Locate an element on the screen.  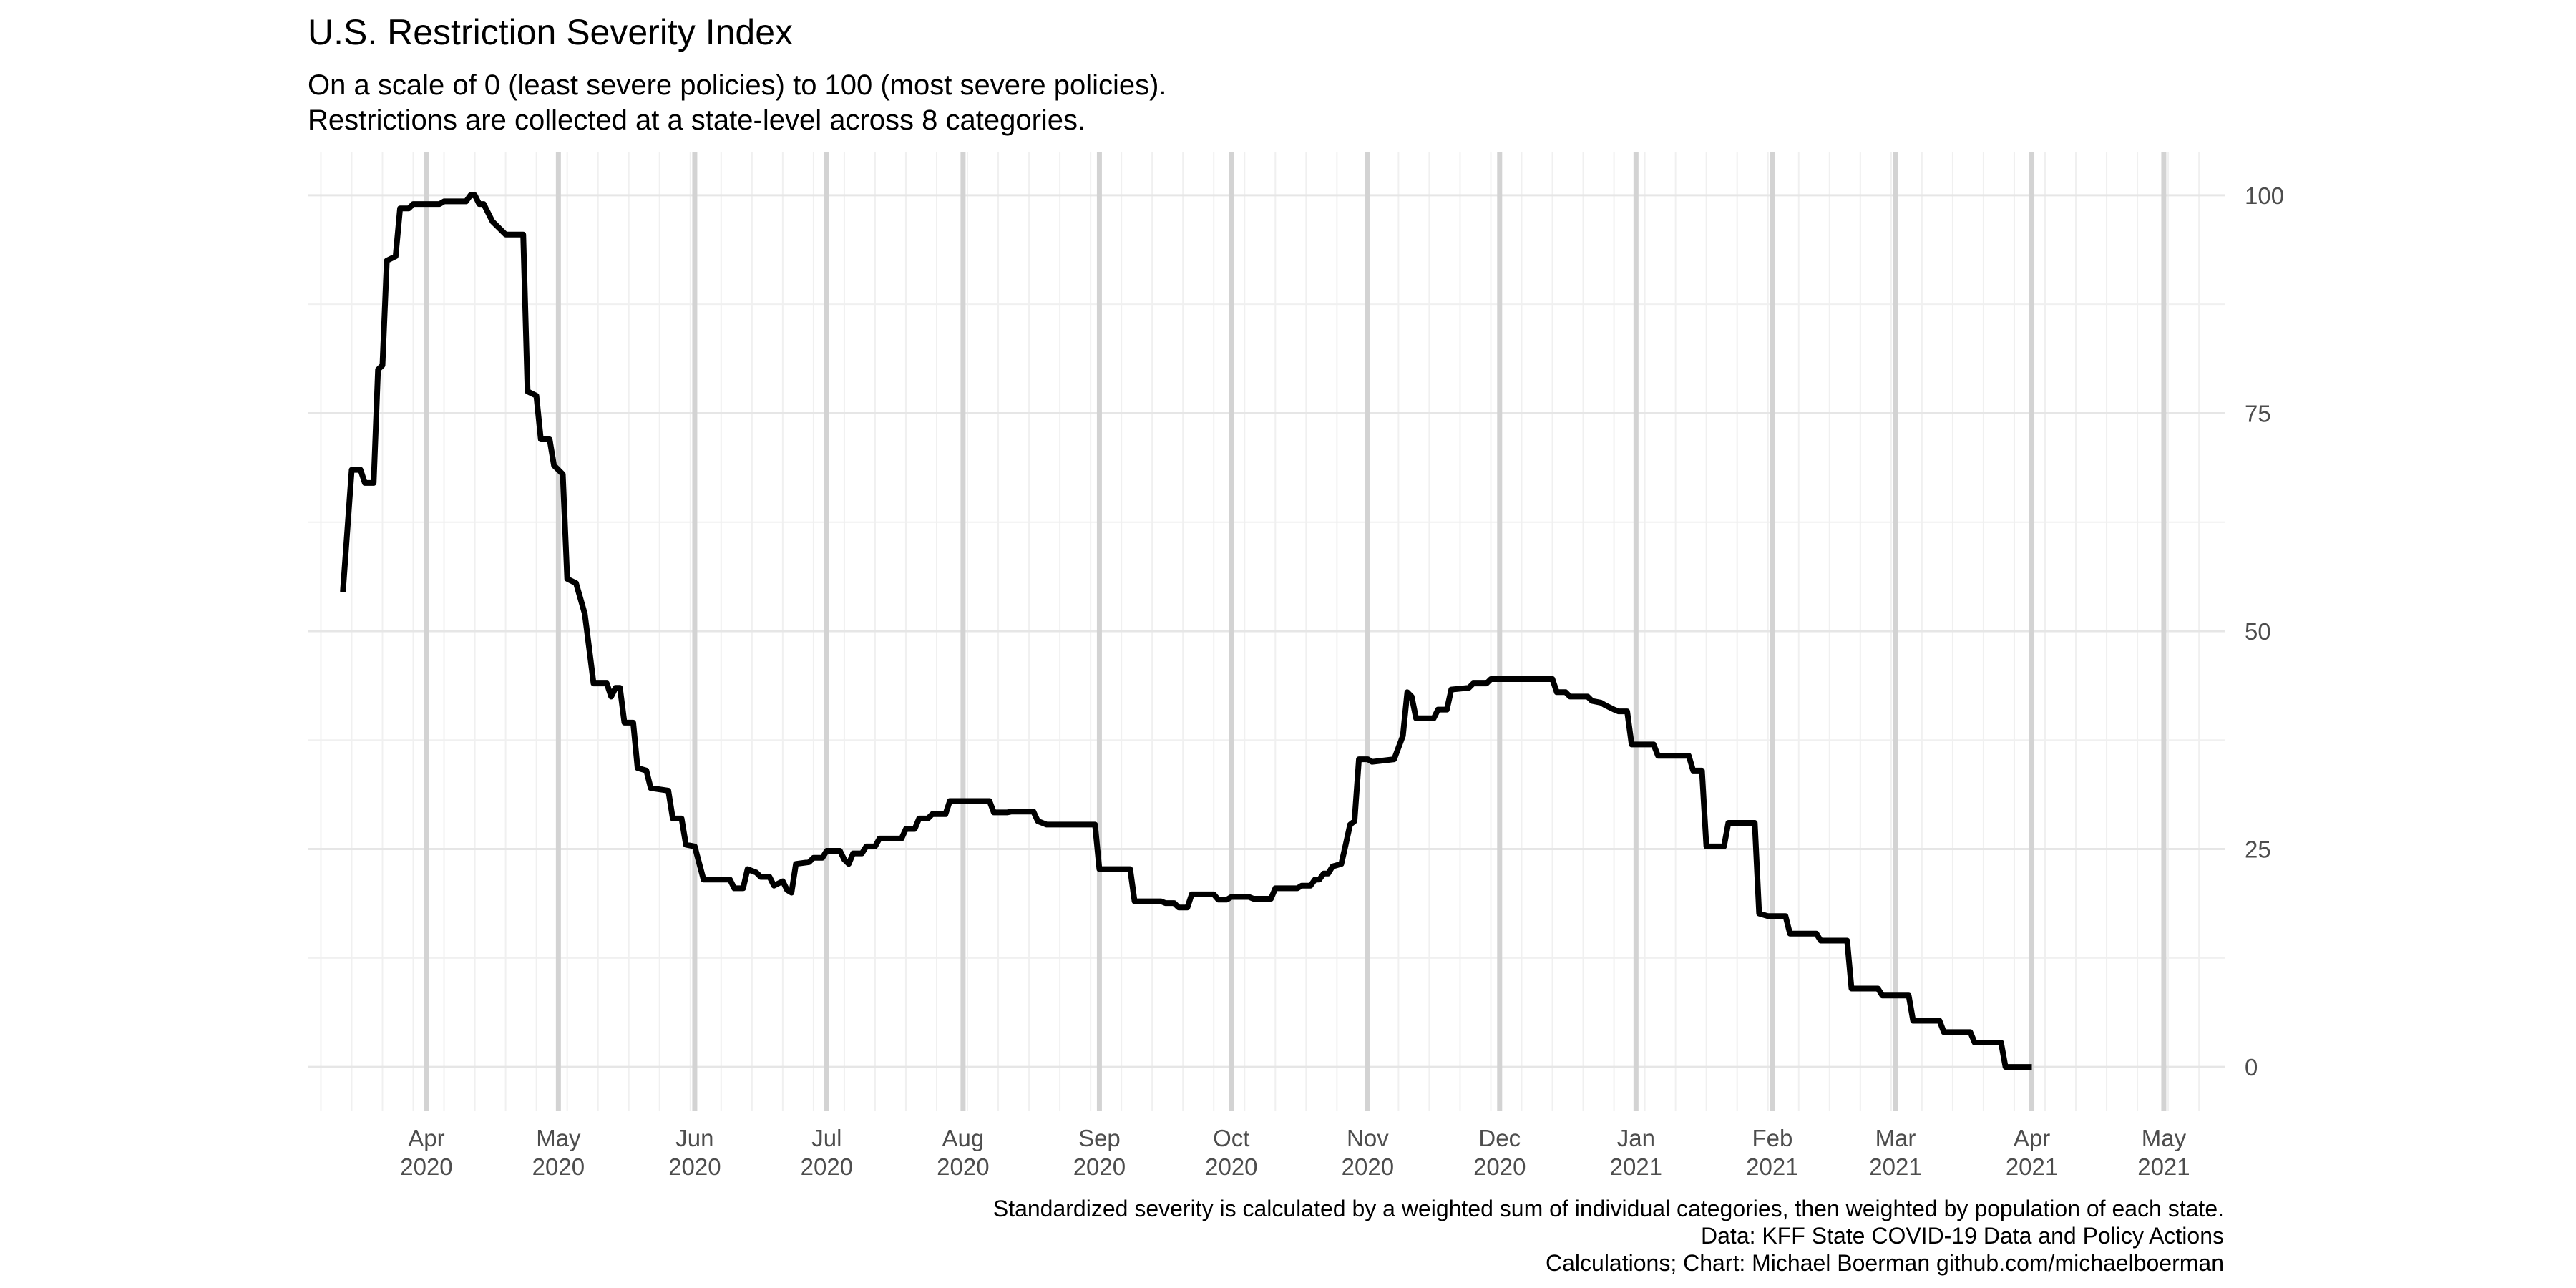
x-tick-label-month: Mar is located at coordinates (1895, 1138).